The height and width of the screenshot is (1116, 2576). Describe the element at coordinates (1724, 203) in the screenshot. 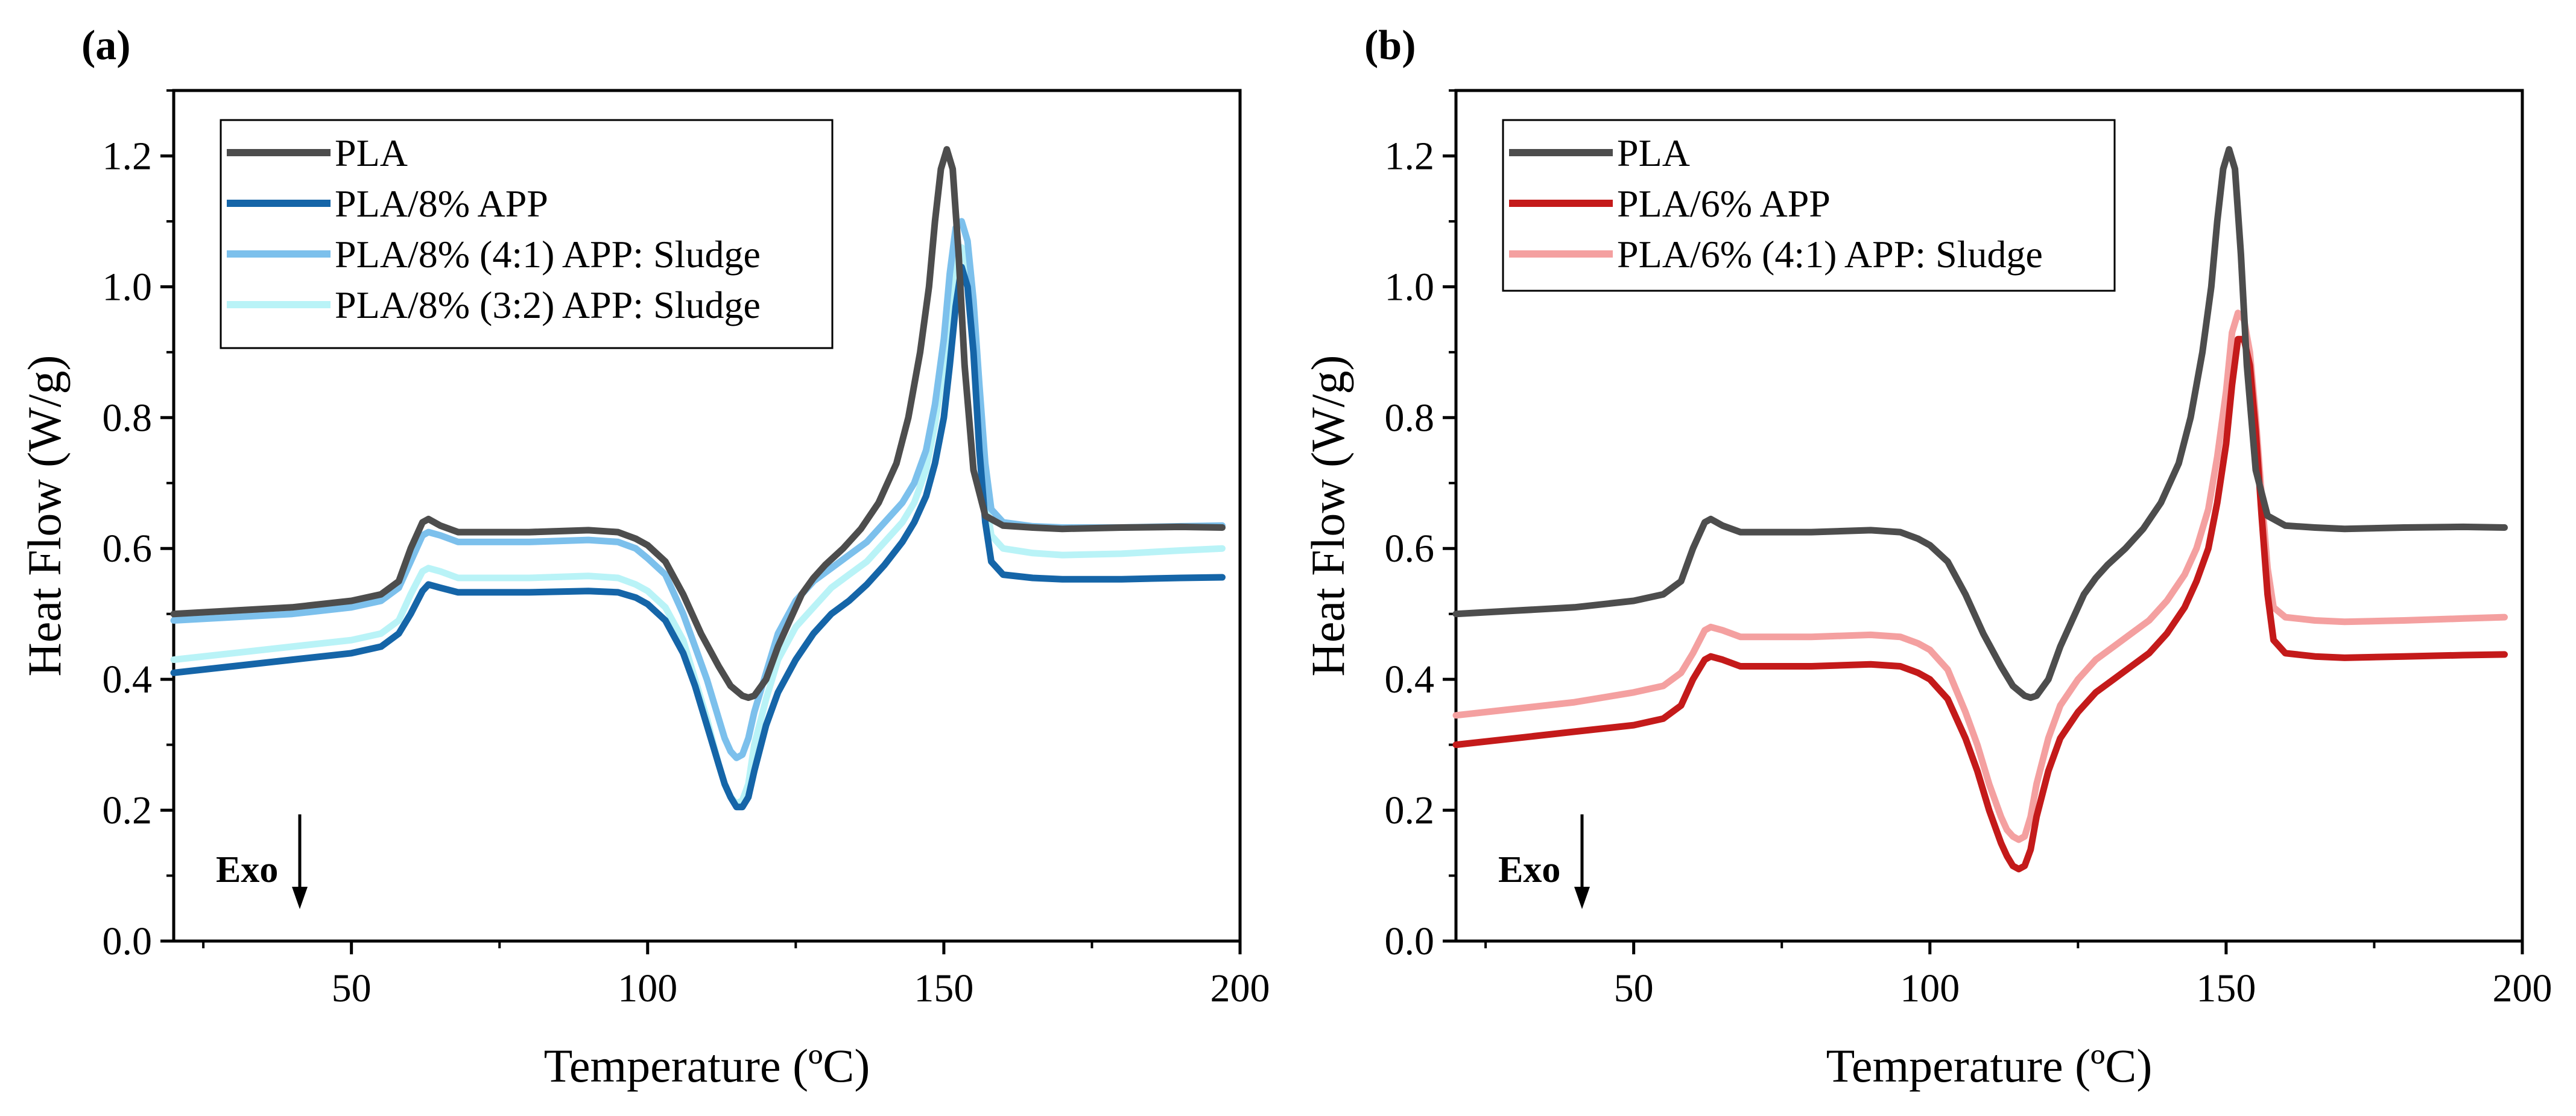

I see `legend-label: PLA/6% APP` at that location.